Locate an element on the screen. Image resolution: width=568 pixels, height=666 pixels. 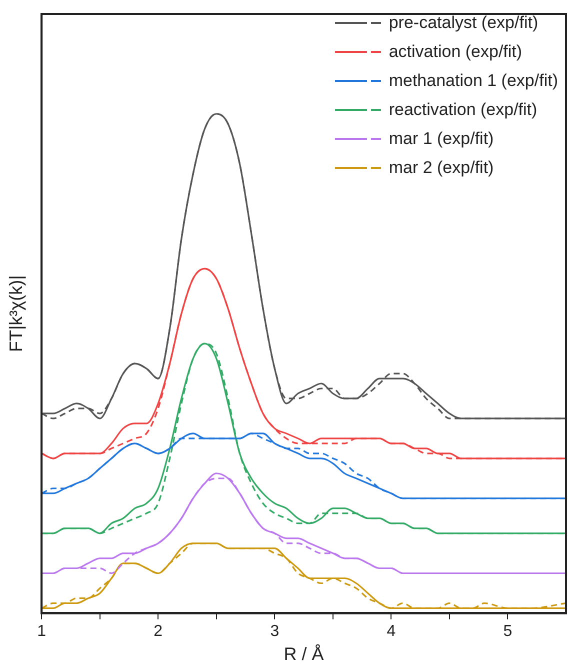
y-axis-title: FT|k³χ(k)| is located at coordinates (16, 313).